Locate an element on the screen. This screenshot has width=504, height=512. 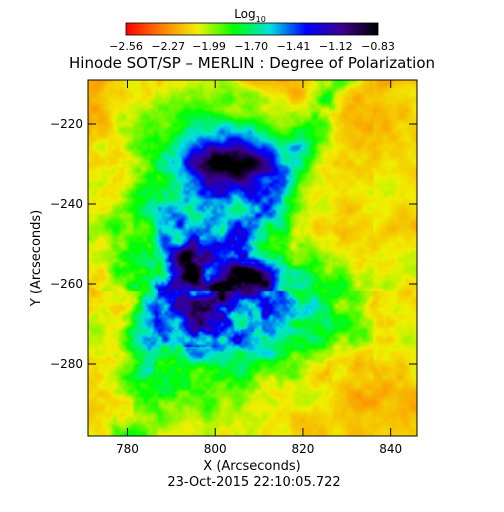
colorbar-bar is located at coordinates (252, 29).